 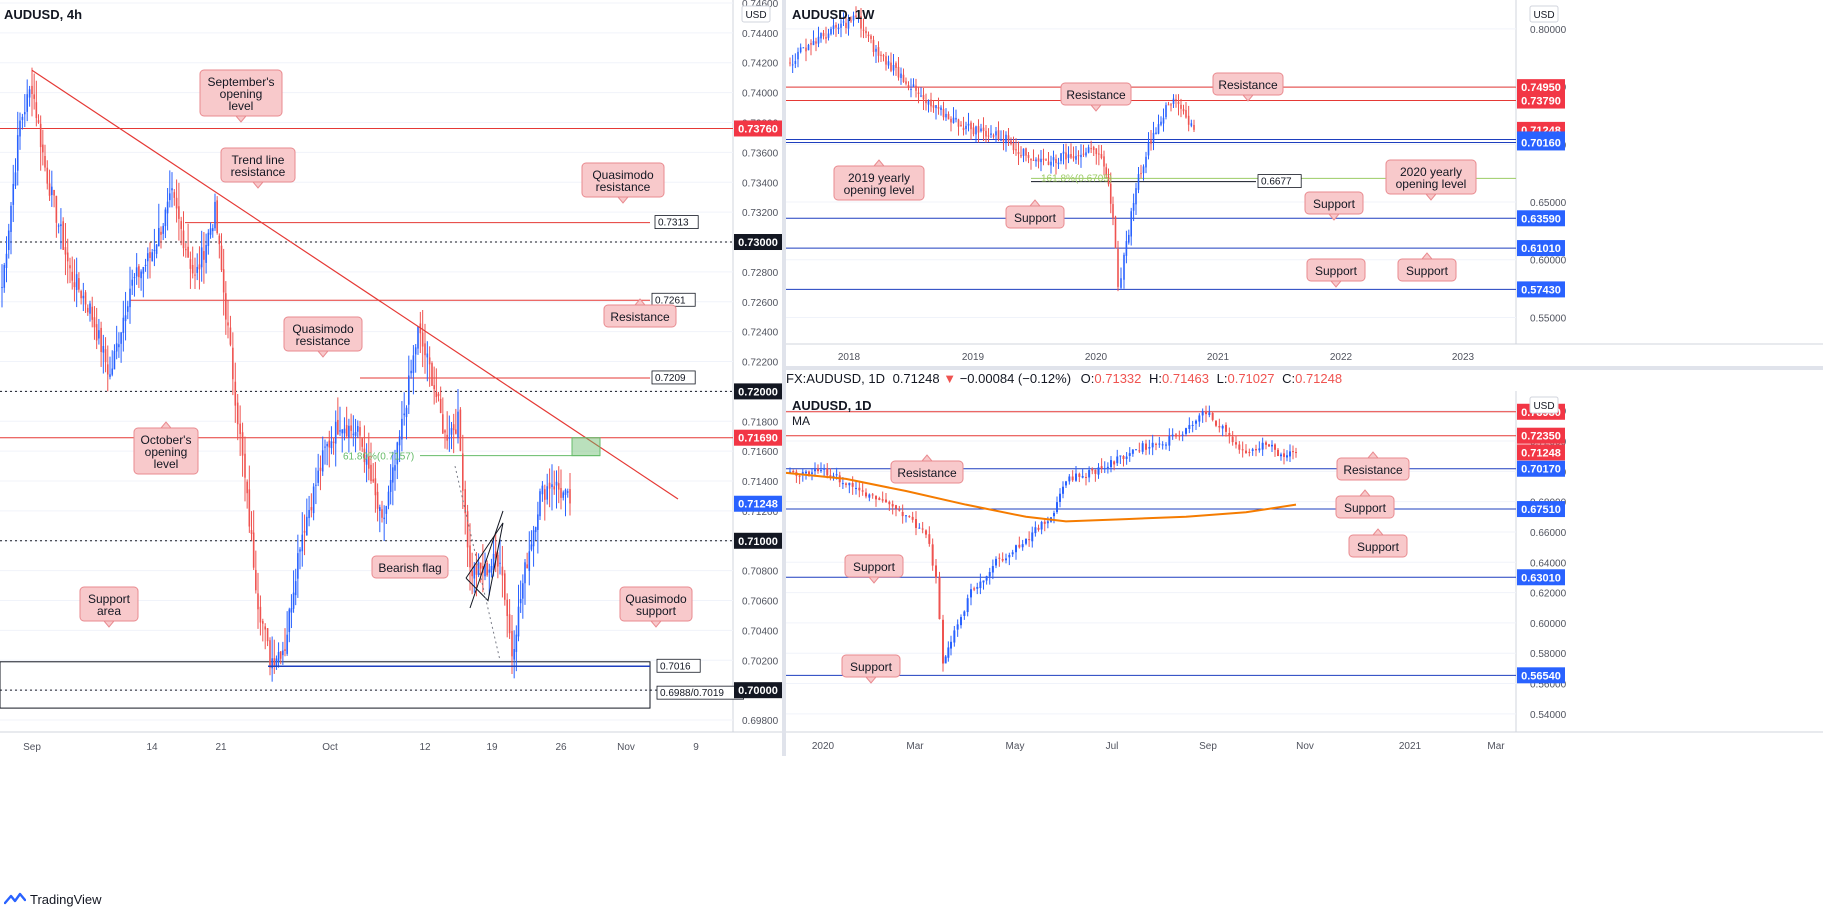 What do you see at coordinates (378, 457) in the screenshot?
I see `fibonacci-label: 61.80%(0.7157)` at bounding box center [378, 457].